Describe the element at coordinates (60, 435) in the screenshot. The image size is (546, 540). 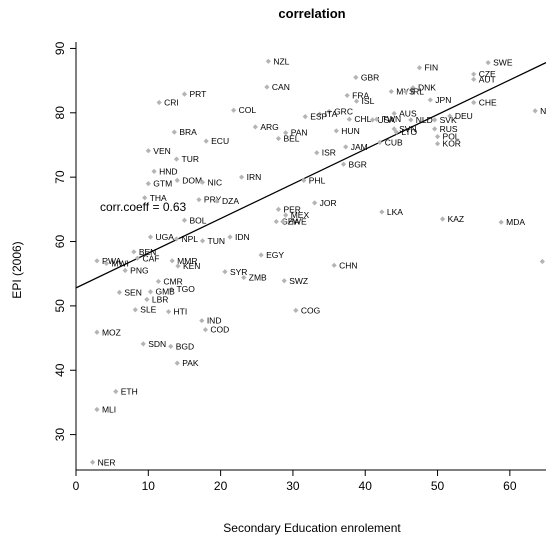
I see `y-tick-label: 30` at that location.